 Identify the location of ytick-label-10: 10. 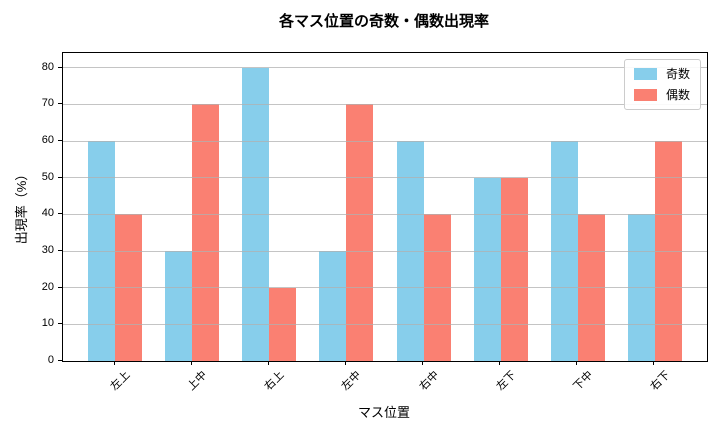
(47, 323).